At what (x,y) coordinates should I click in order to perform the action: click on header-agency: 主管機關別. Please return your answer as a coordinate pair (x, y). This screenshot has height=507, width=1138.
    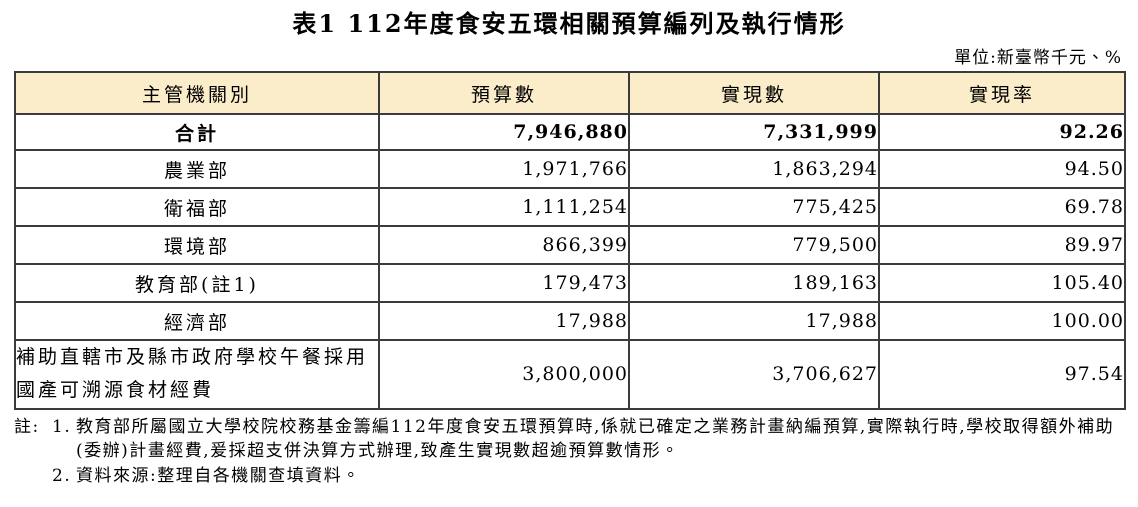
    Looking at the image, I should click on (197, 93).